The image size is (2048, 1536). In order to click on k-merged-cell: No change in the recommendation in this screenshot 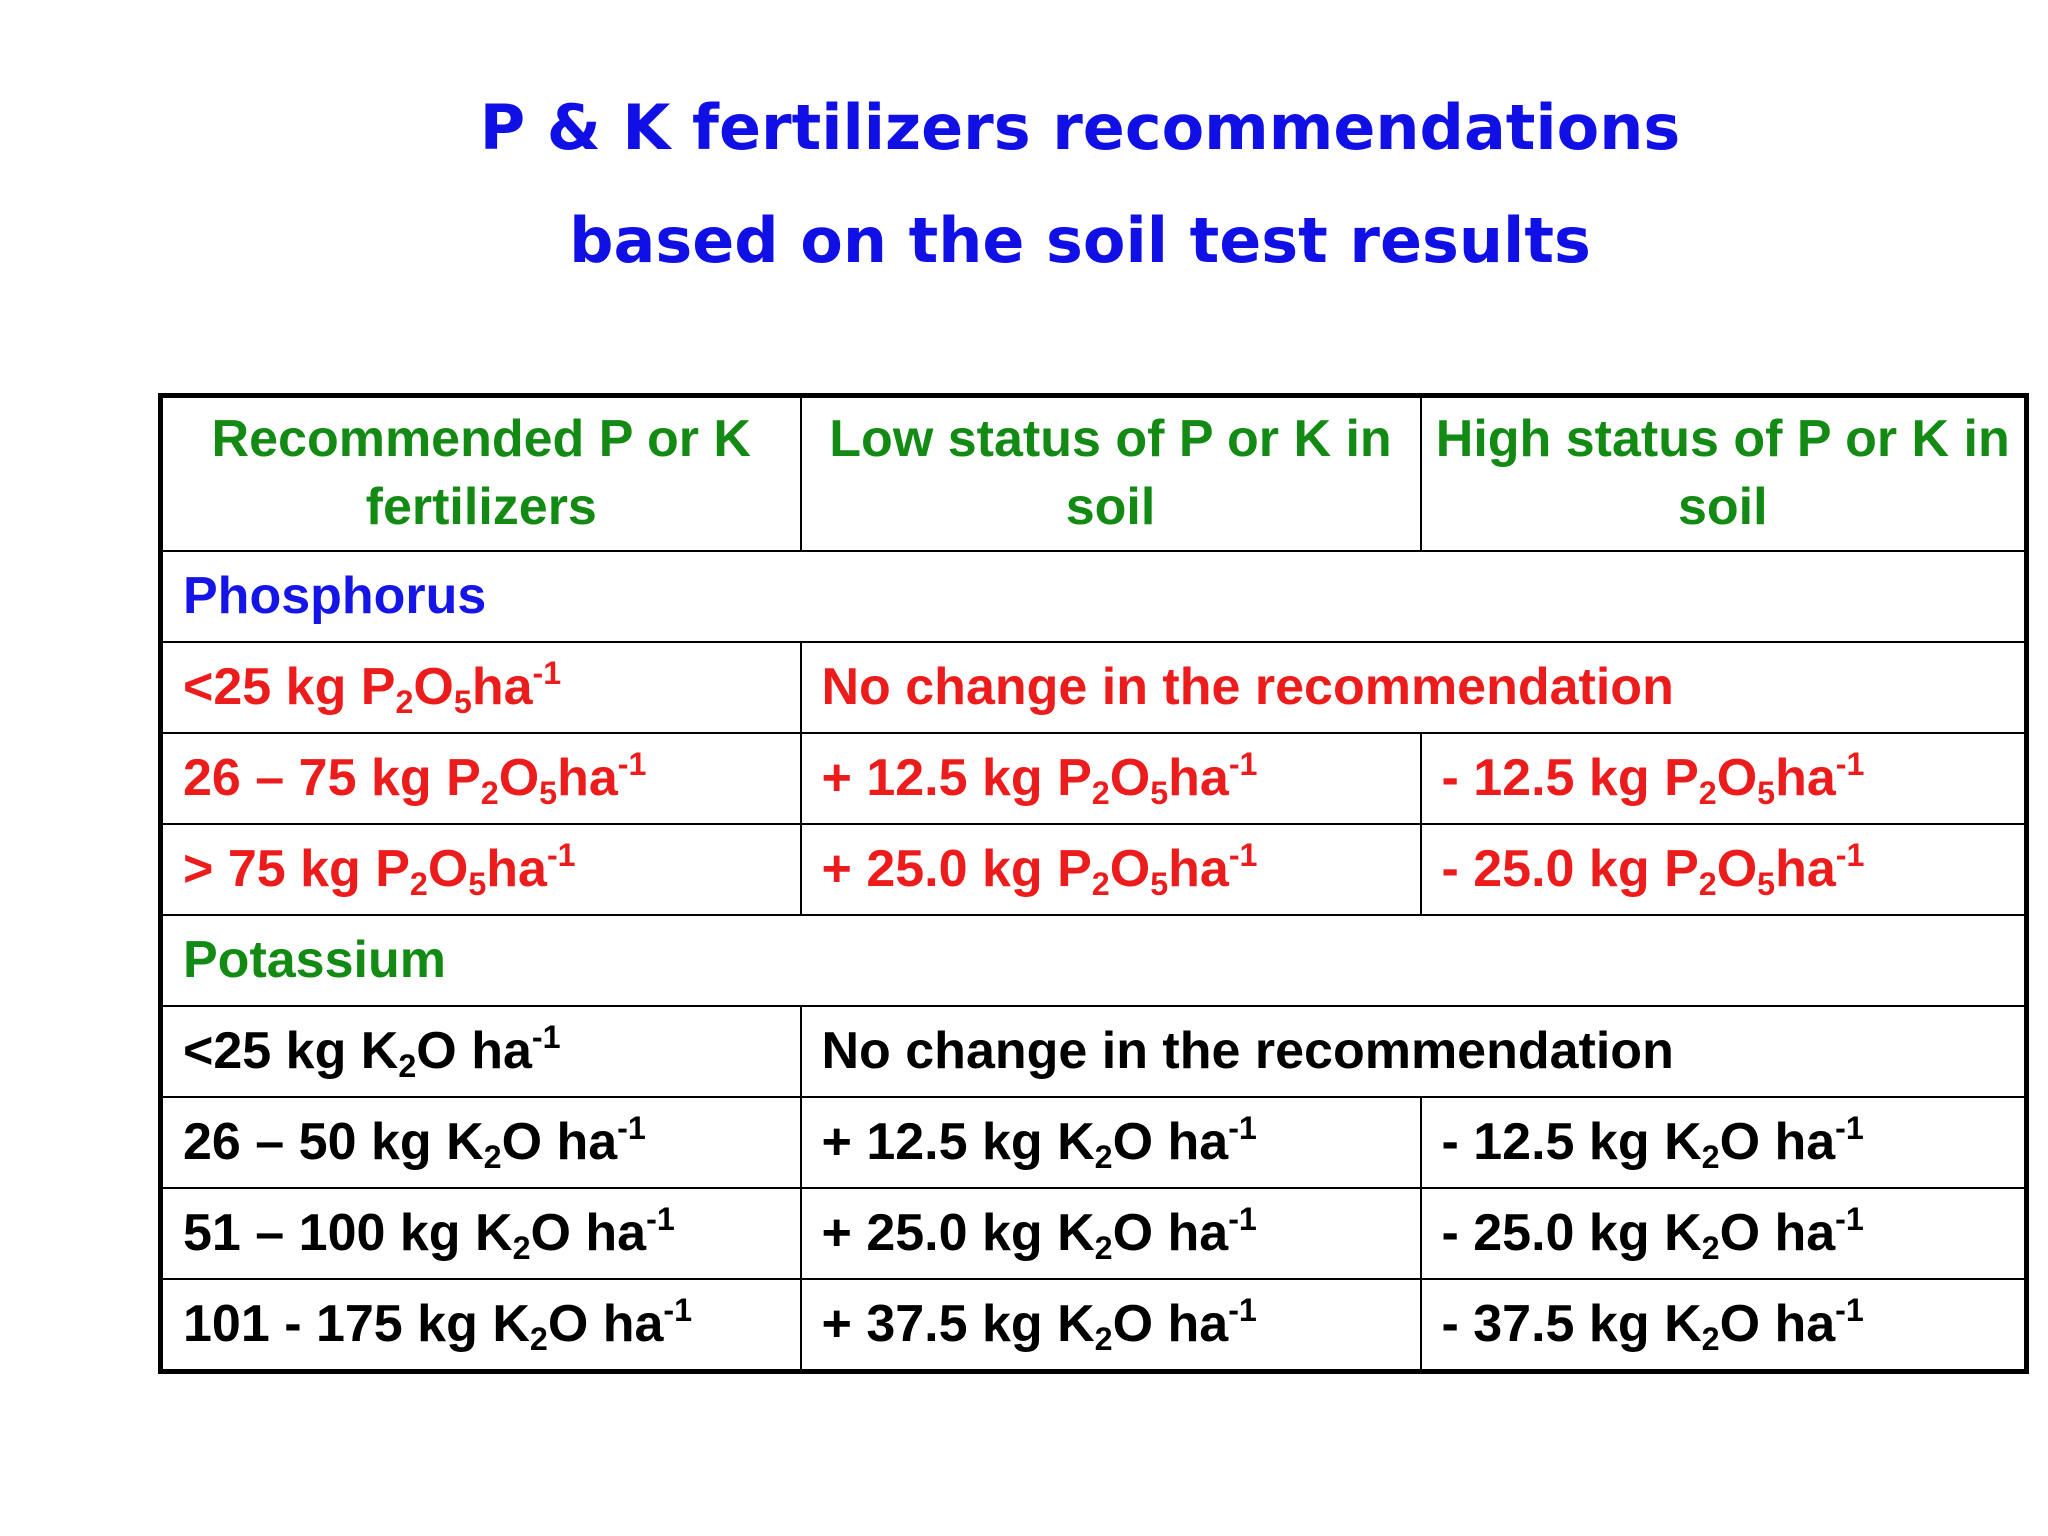, I will do `click(1413, 1051)`.